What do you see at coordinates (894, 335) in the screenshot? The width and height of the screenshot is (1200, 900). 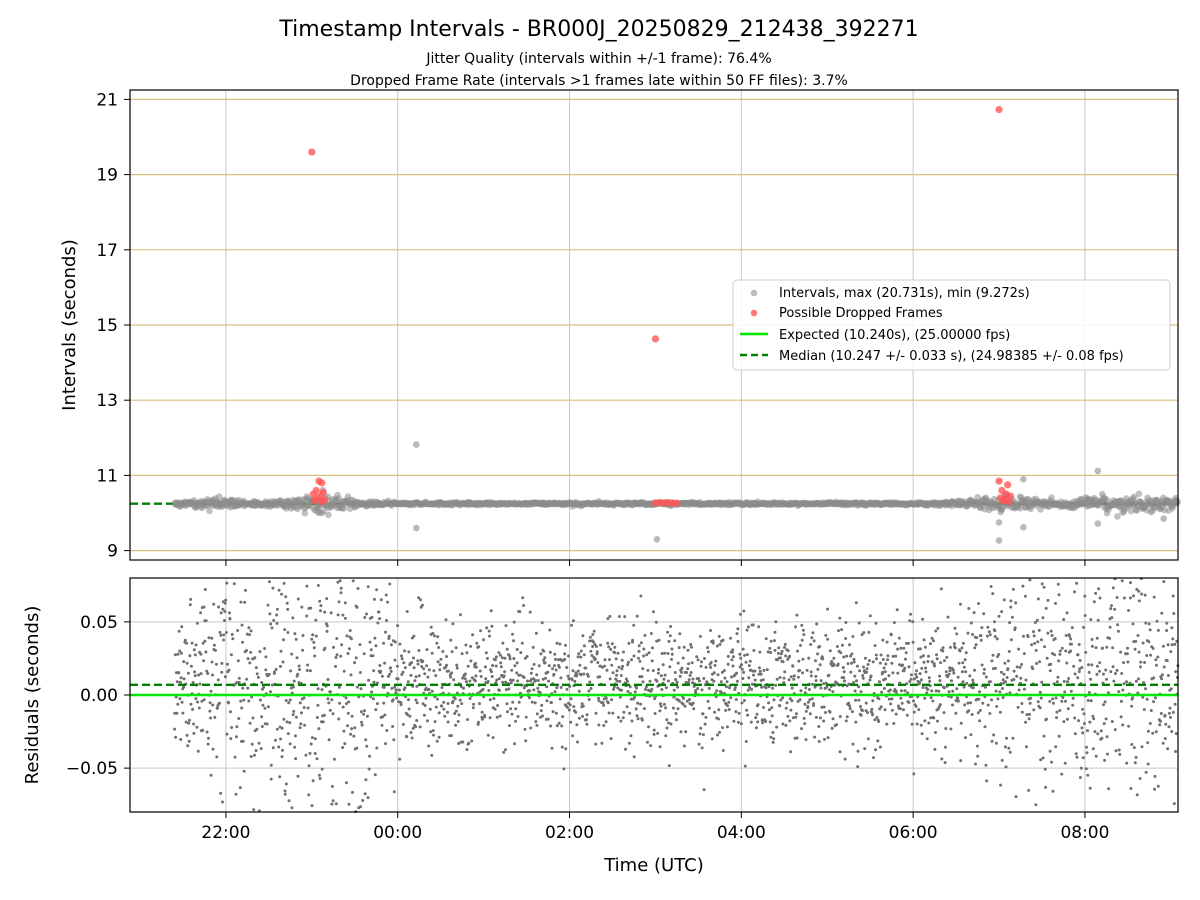 I see `legend-label-expected: Expected (10.240s), (25.00000 fps)` at bounding box center [894, 335].